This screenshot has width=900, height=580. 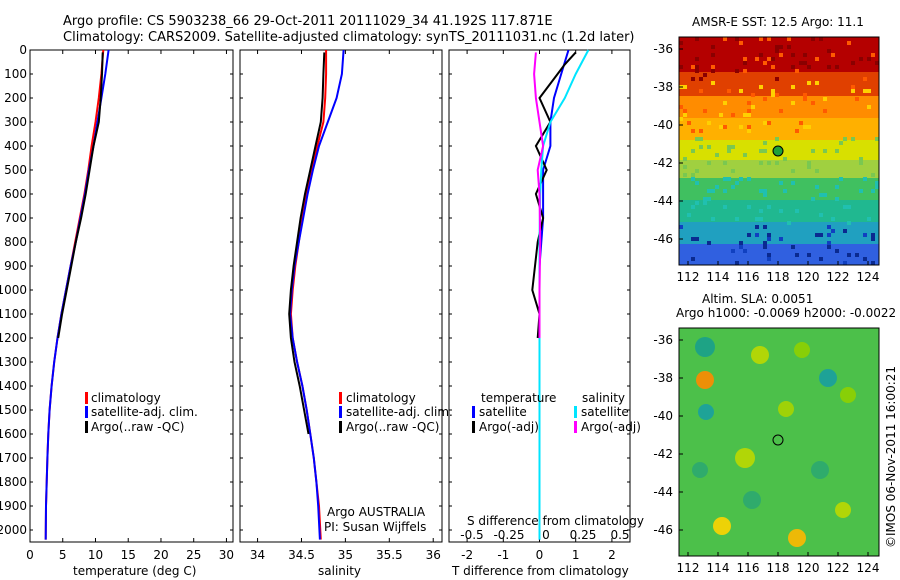 What do you see at coordinates (778, 568) in the screenshot?
I see `sla-lon-label: 118` at bounding box center [778, 568].